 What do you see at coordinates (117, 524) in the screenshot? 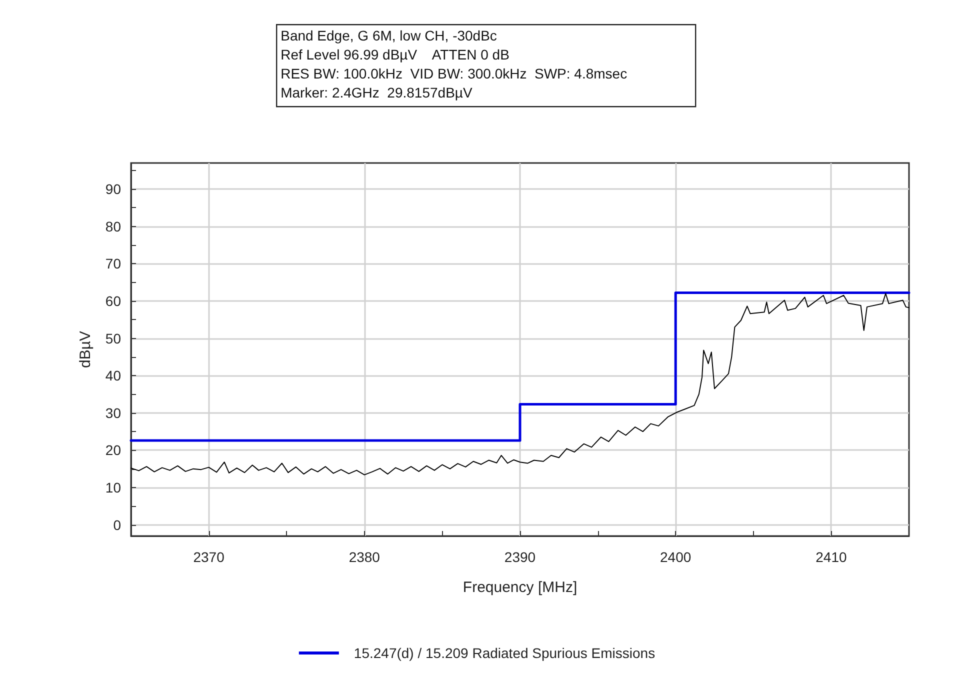
I see `y-tick-label: 0` at bounding box center [117, 524].